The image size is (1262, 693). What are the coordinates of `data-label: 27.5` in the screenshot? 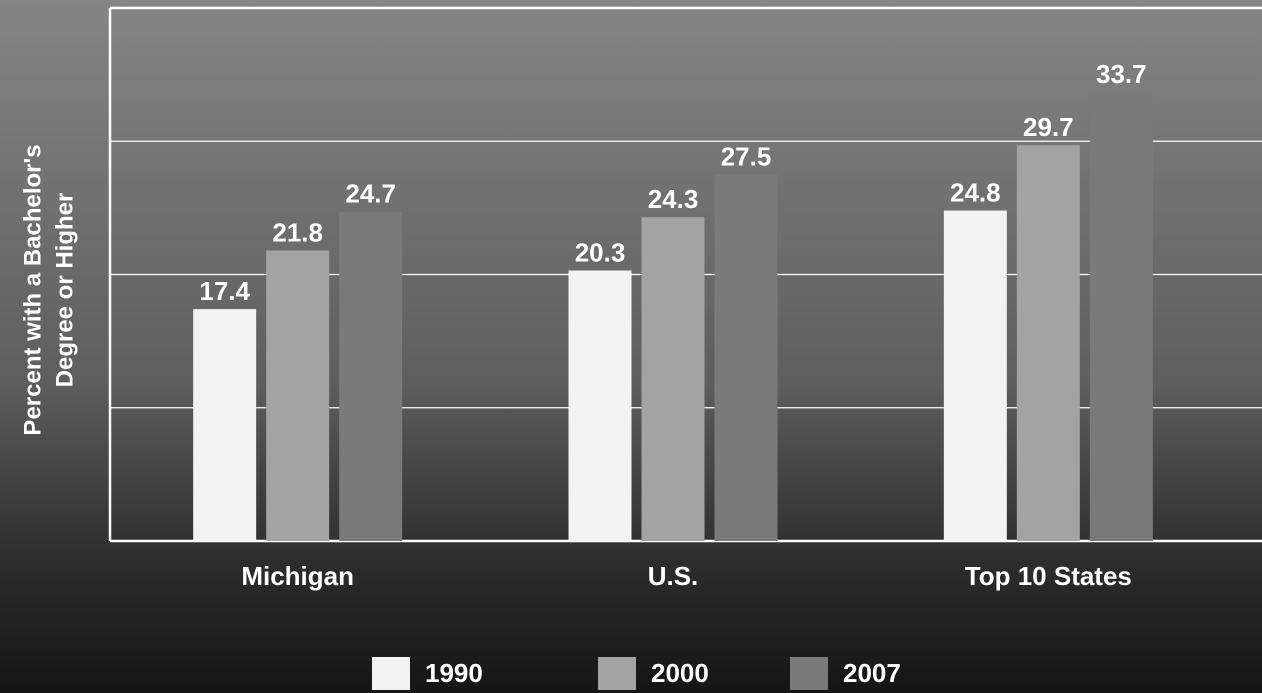 It's located at (746, 156).